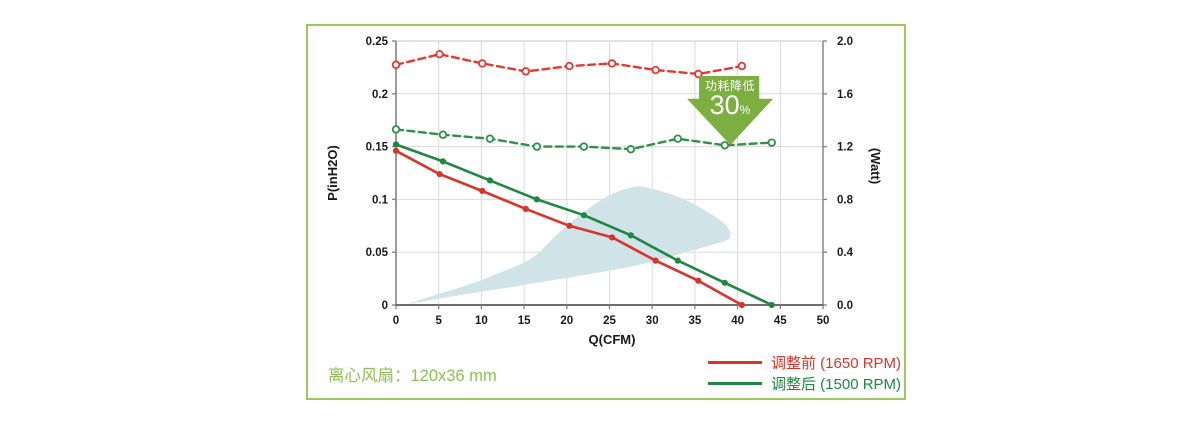 The width and height of the screenshot is (1202, 421). What do you see at coordinates (652, 321) in the screenshot?
I see `svg-text: 30` at bounding box center [652, 321].